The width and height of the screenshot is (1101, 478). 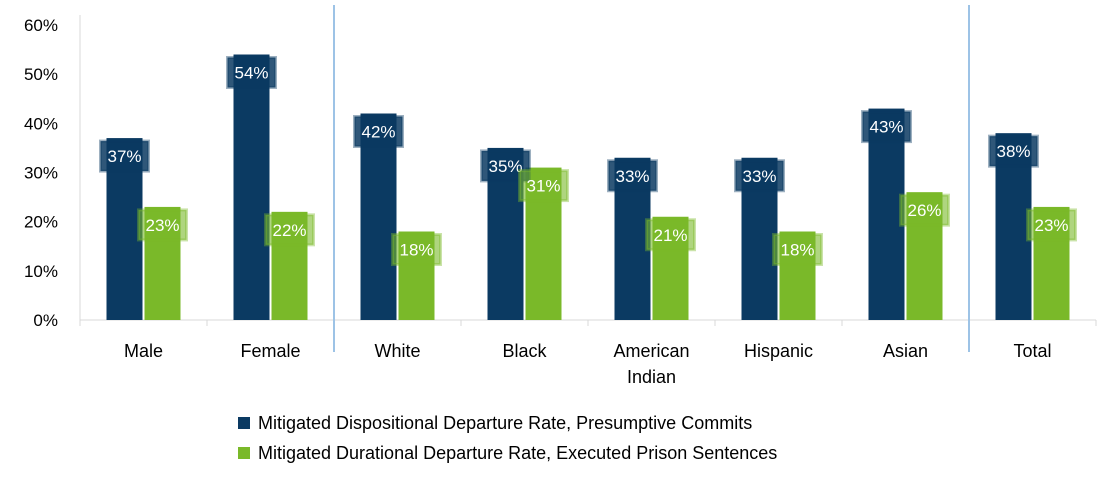 I want to click on data-label: 21%, so click(x=670, y=235).